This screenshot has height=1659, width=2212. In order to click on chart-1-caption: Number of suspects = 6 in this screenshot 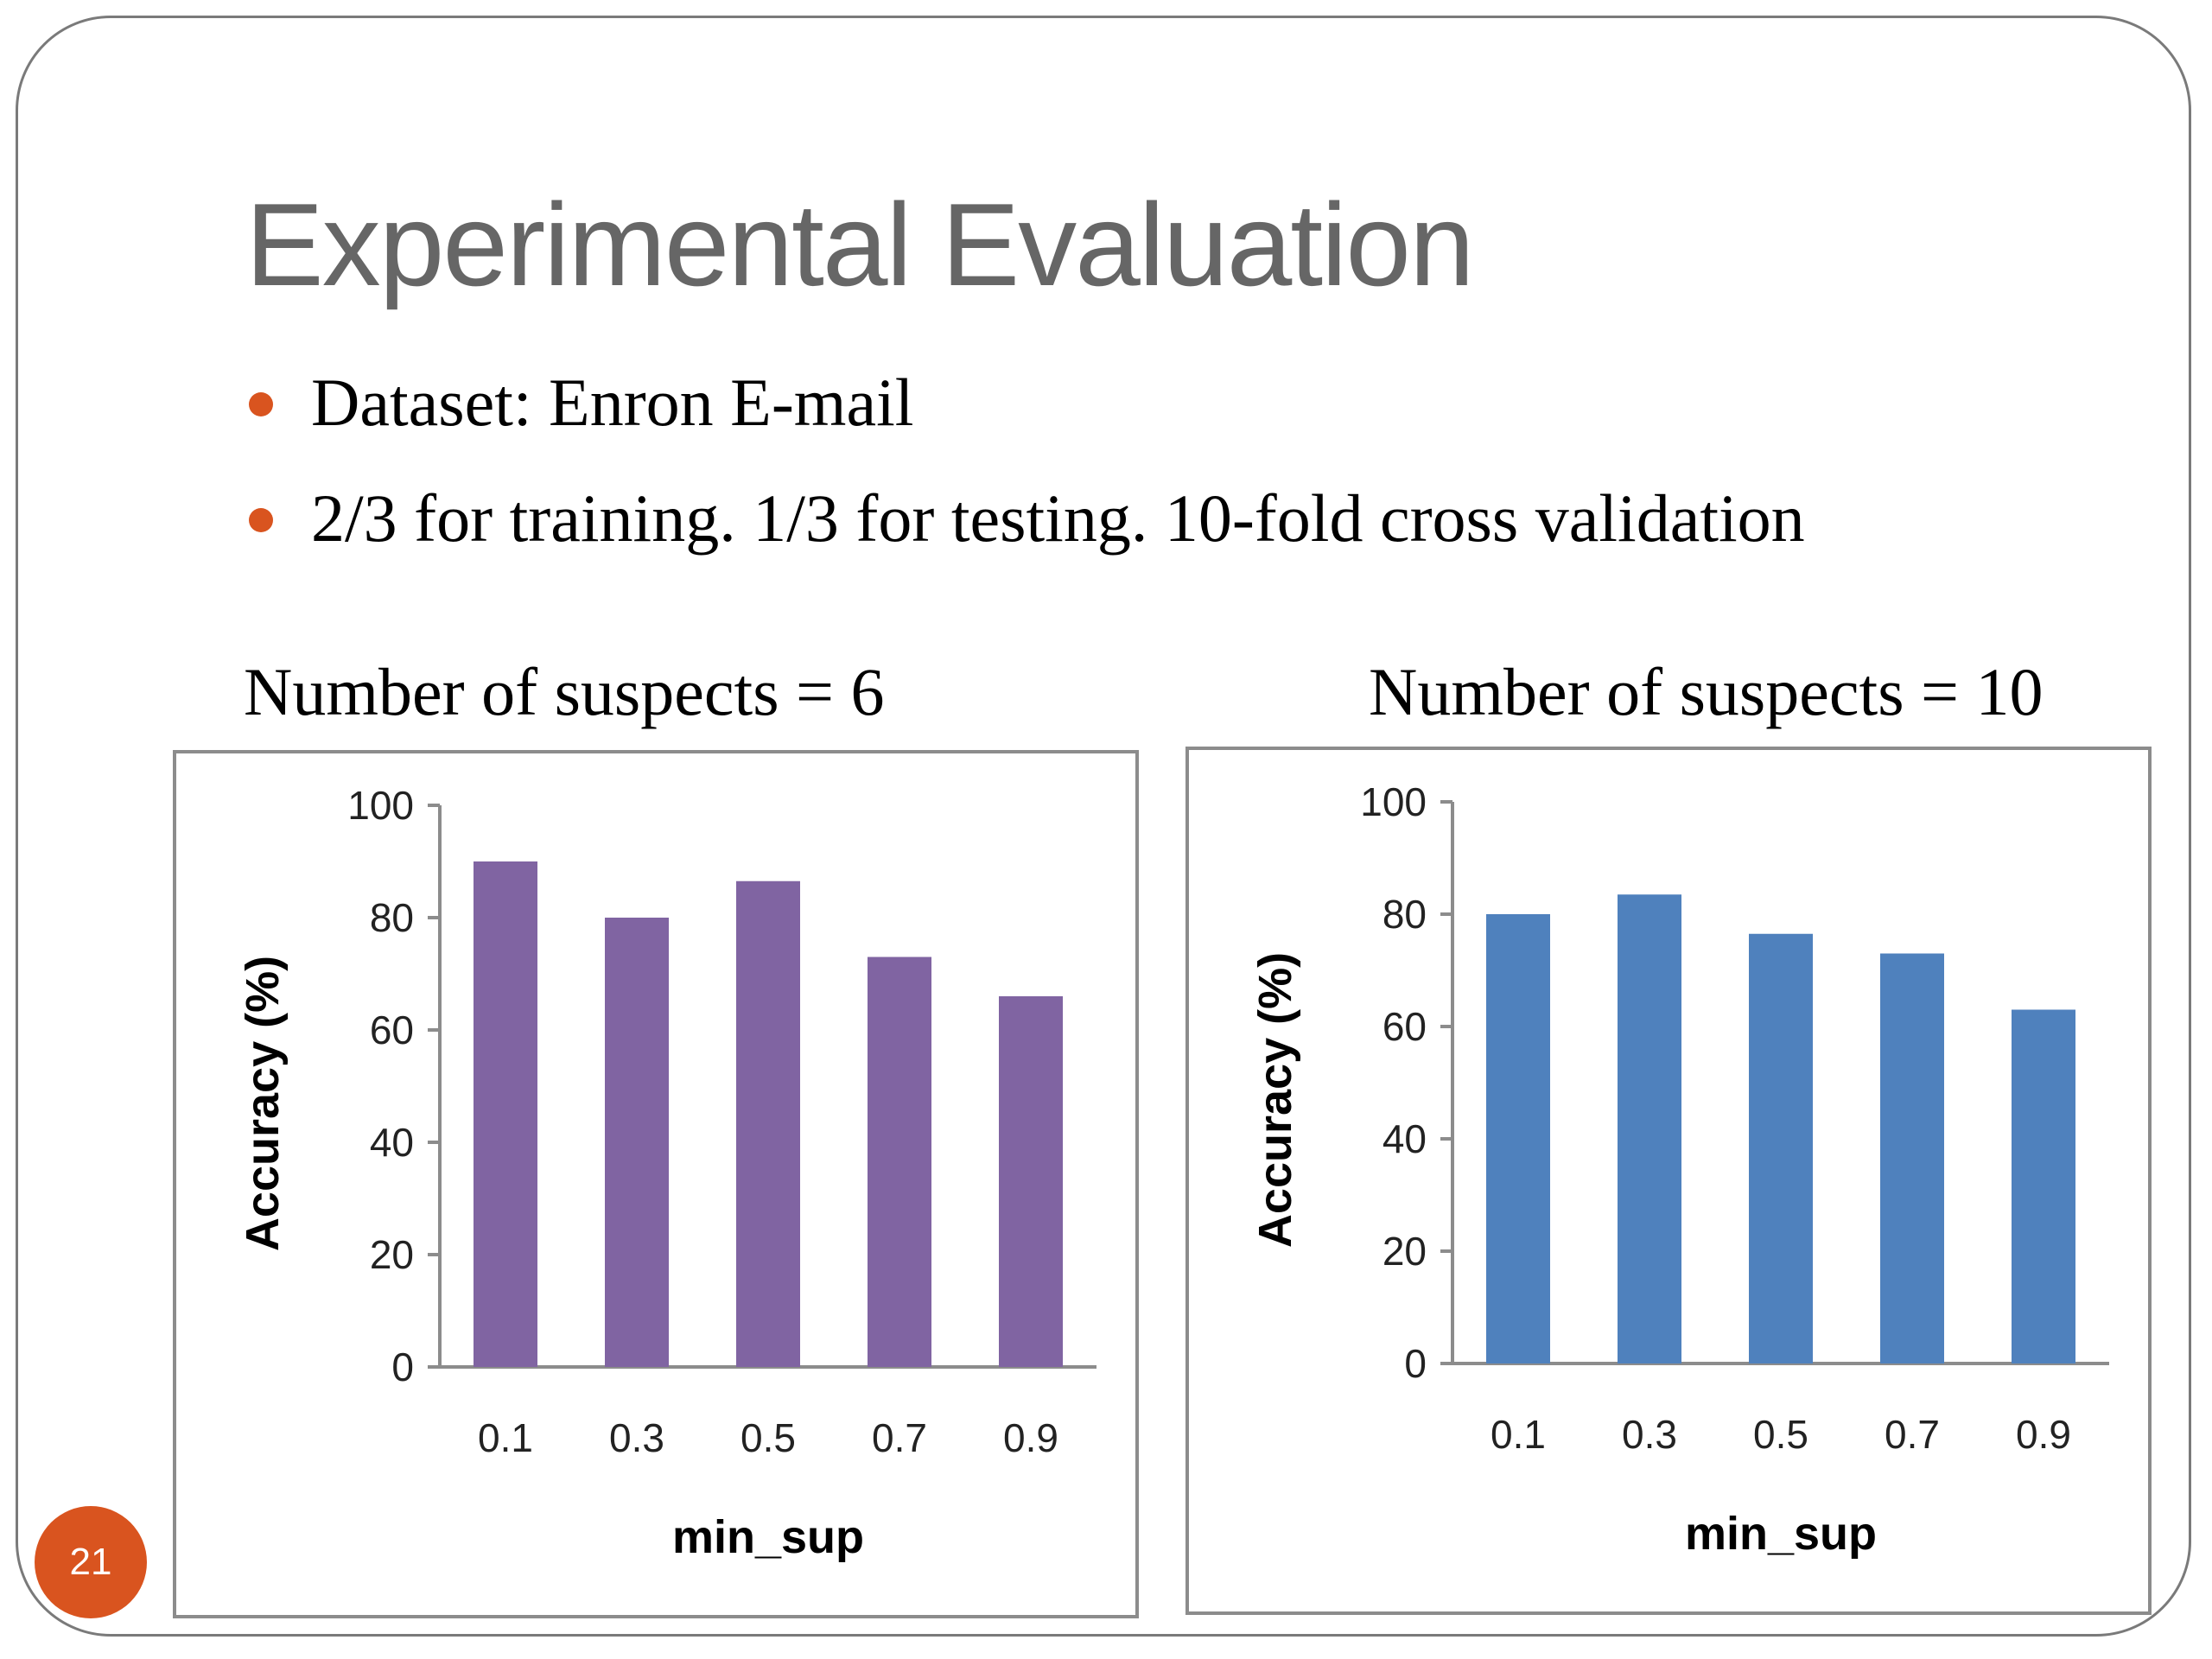, I will do `click(564, 691)`.